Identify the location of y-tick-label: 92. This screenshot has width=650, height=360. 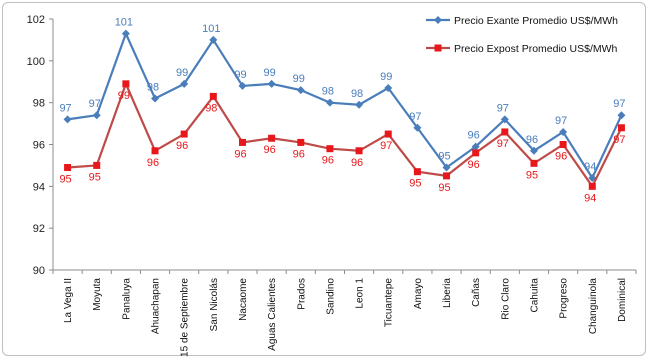
(39, 229).